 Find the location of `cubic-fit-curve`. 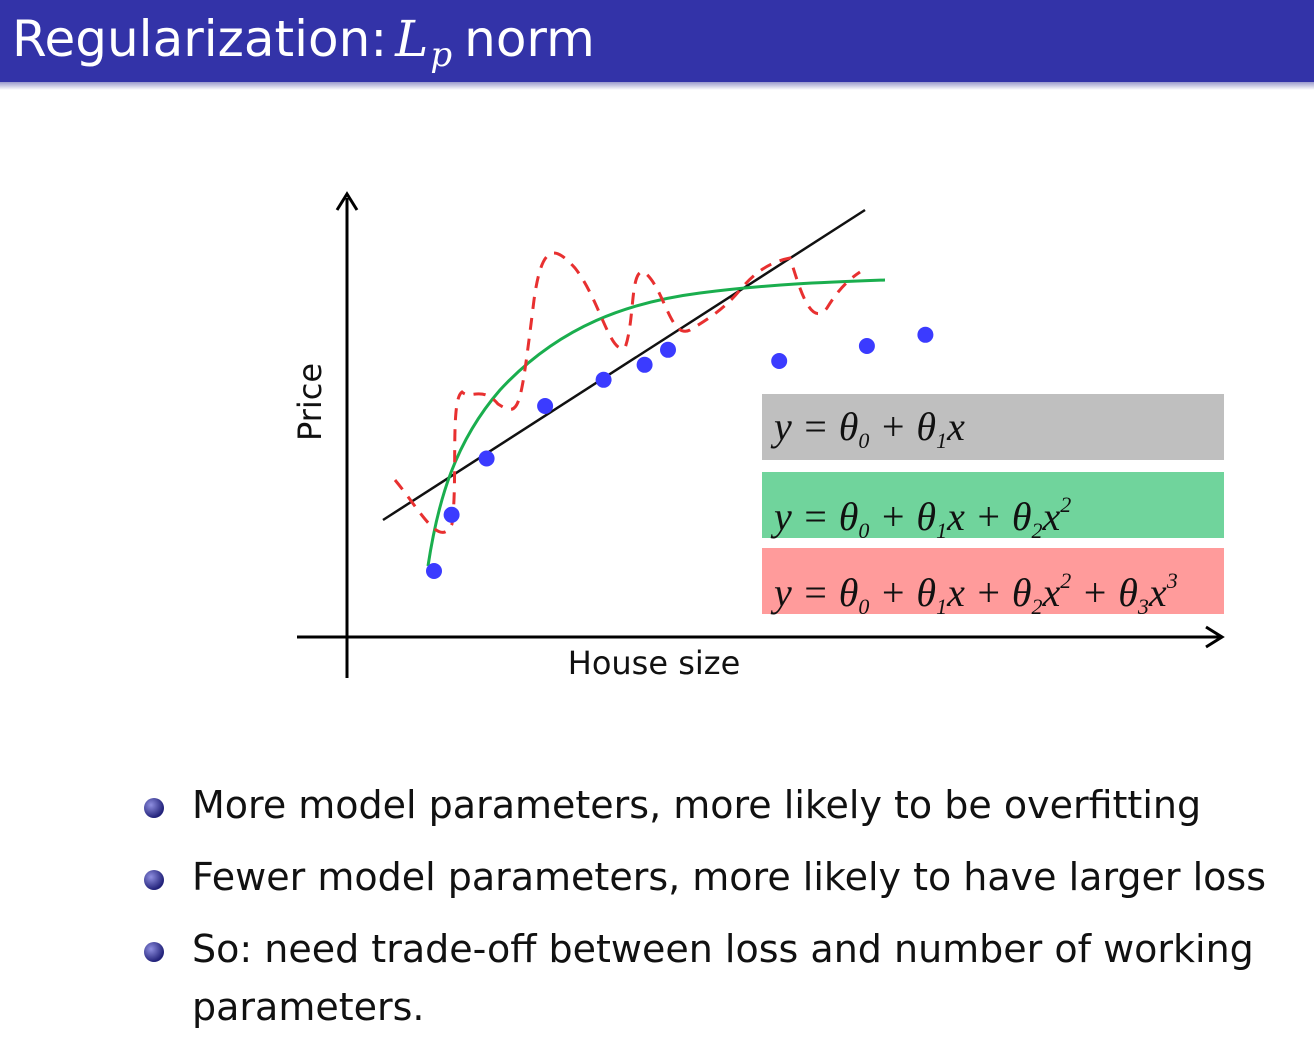

cubic-fit-curve is located at coordinates (627, 392).